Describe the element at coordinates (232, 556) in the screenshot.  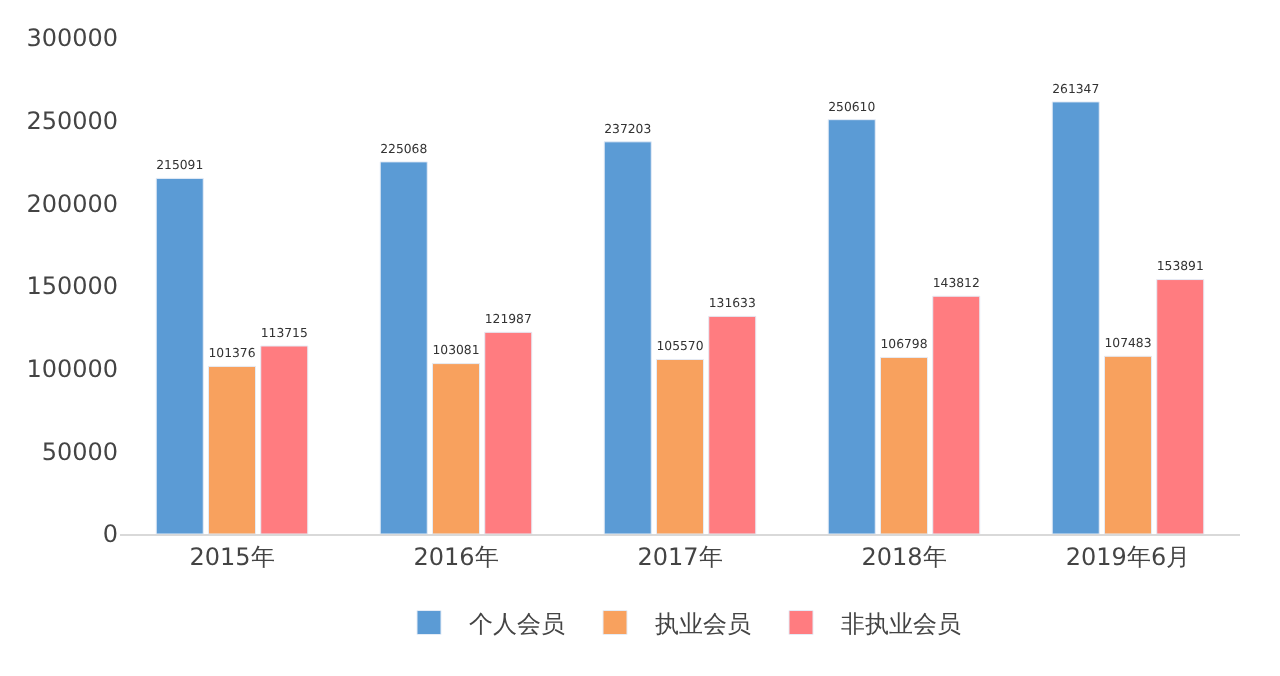
I see `x-tick-label: 2015年` at that location.